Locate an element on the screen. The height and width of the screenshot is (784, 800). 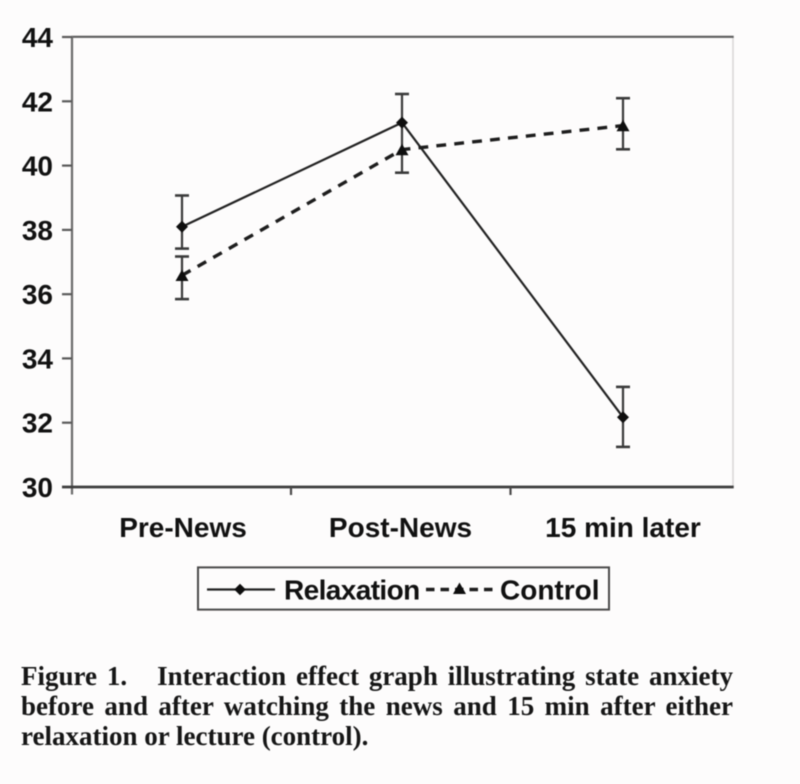
svg-text: 32 is located at coordinates (37, 423).